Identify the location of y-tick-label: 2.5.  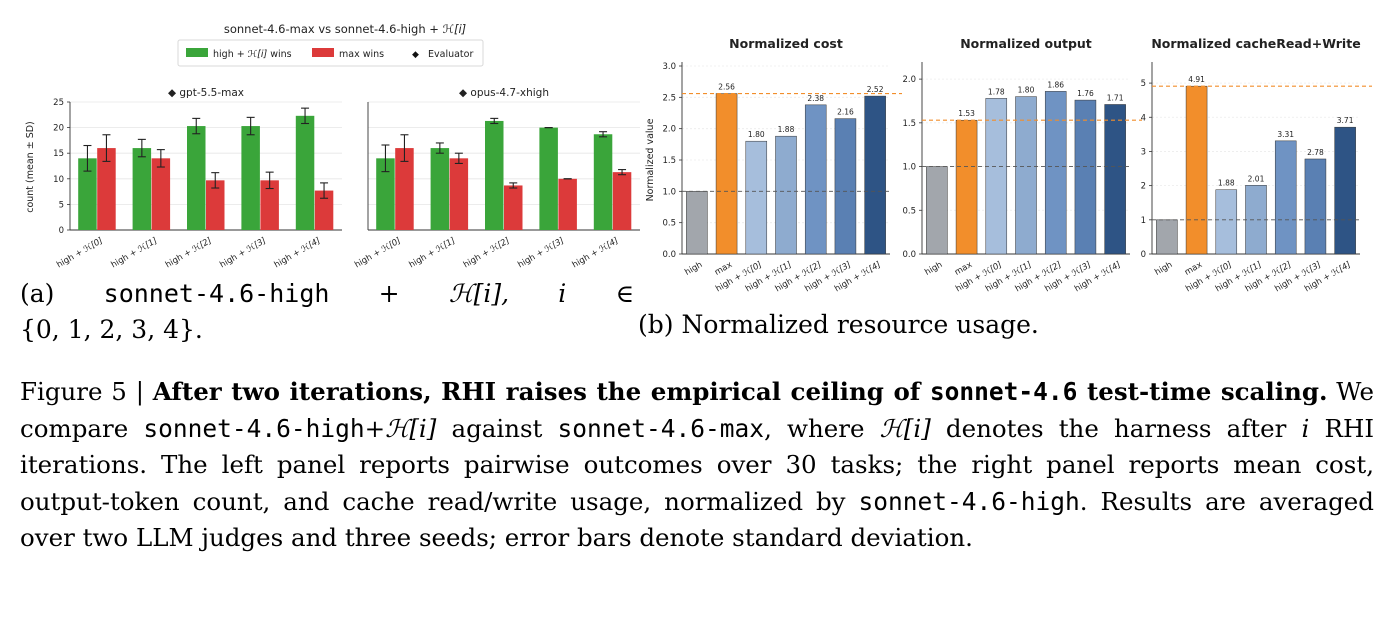
(669, 98).